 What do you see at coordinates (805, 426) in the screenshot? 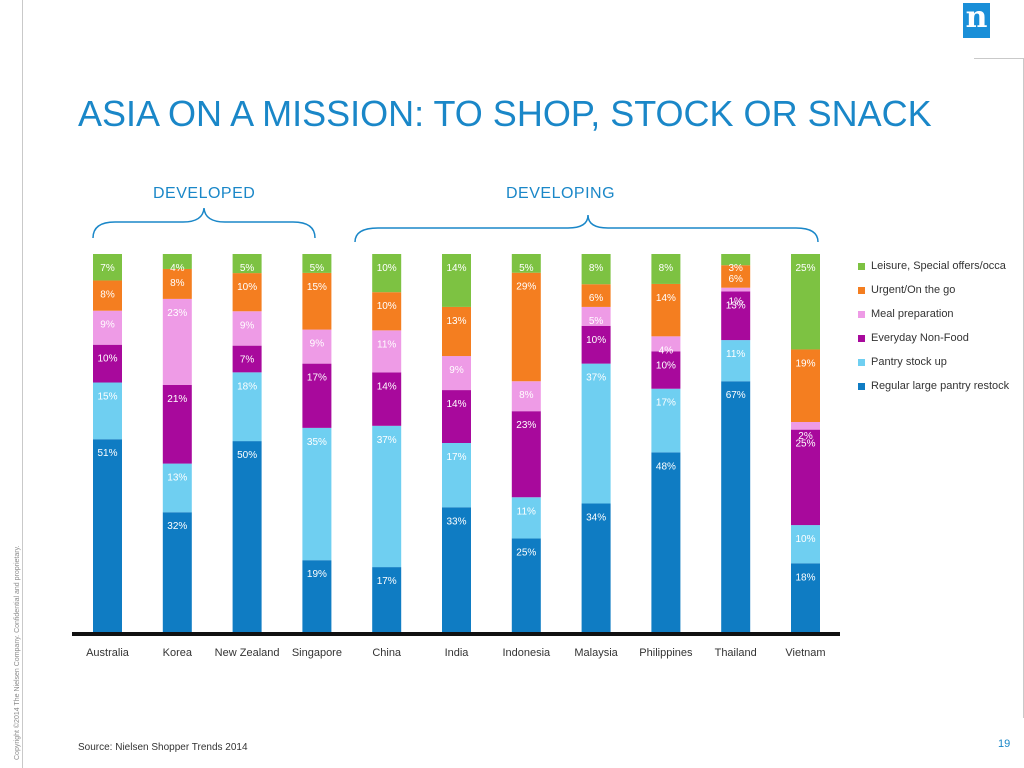
I see `bar-segment-vietnam-meal-preparation` at bounding box center [805, 426].